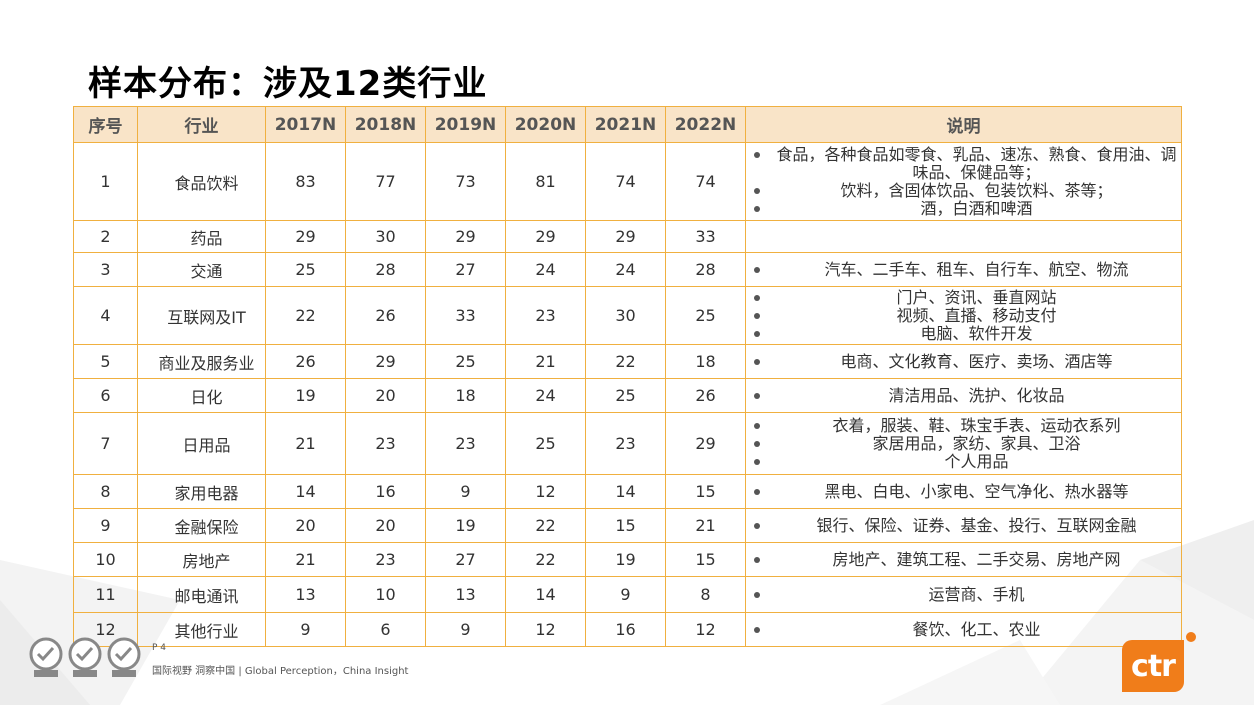 The width and height of the screenshot is (1254, 705). What do you see at coordinates (963, 236) in the screenshot?
I see `description-cell` at bounding box center [963, 236].